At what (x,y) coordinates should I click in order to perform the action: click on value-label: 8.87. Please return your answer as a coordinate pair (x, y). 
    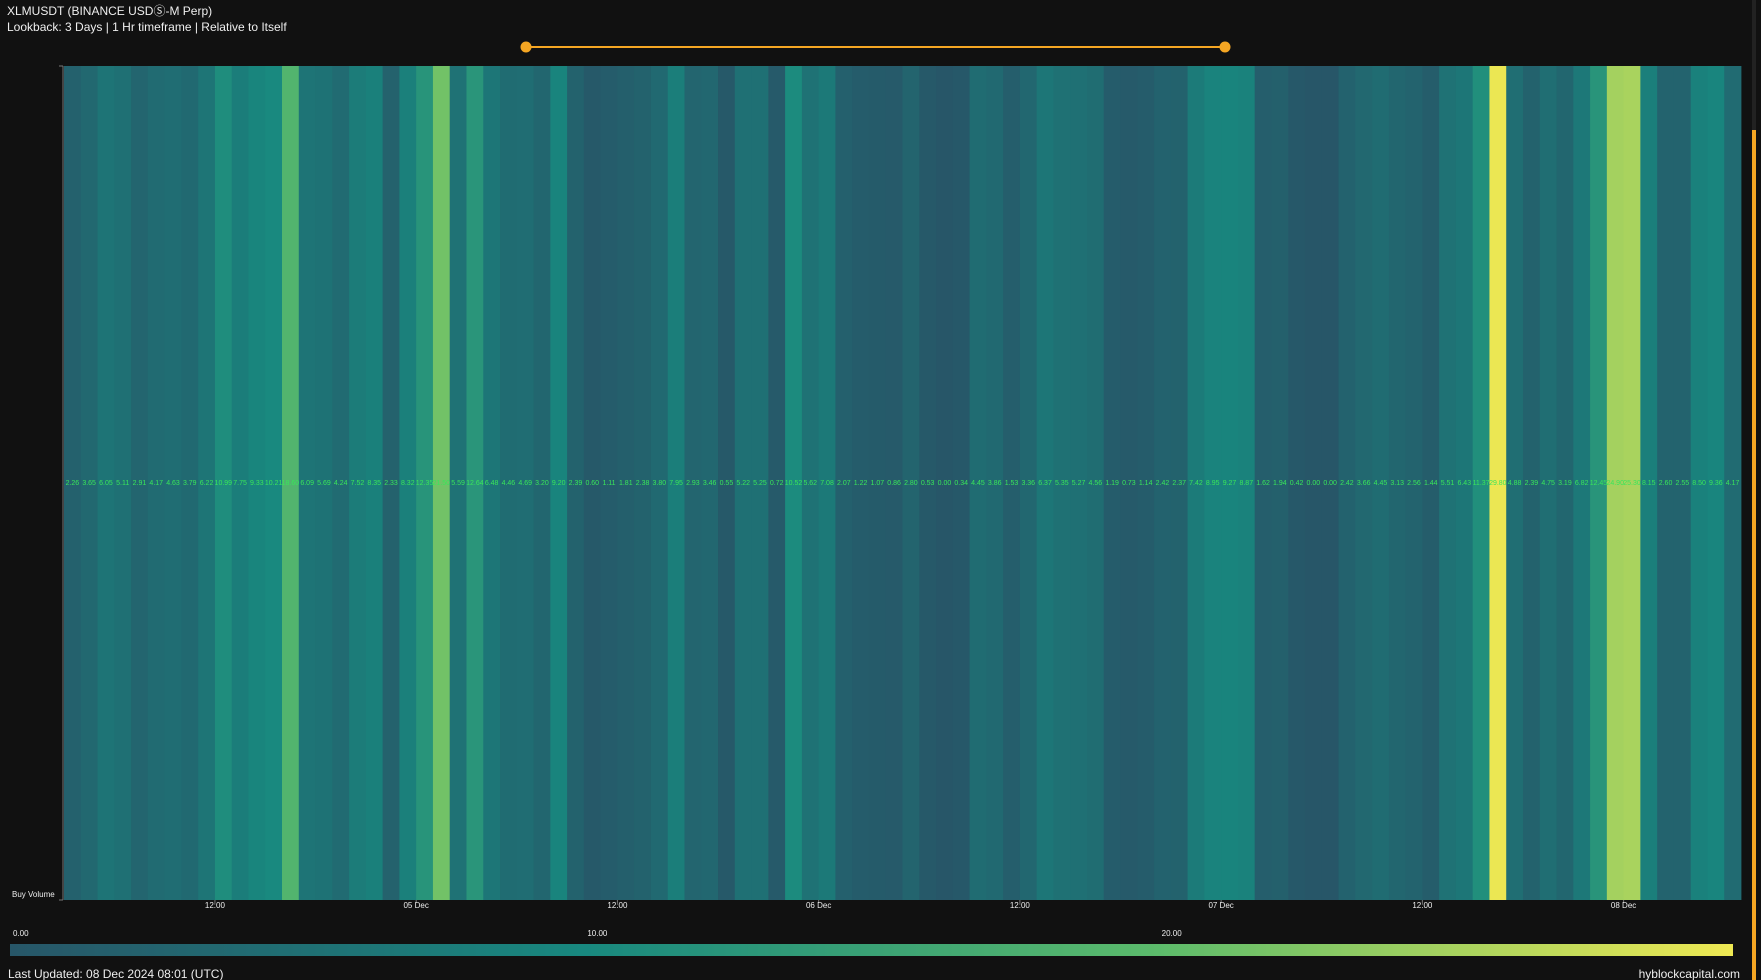
    Looking at the image, I should click on (1246, 483).